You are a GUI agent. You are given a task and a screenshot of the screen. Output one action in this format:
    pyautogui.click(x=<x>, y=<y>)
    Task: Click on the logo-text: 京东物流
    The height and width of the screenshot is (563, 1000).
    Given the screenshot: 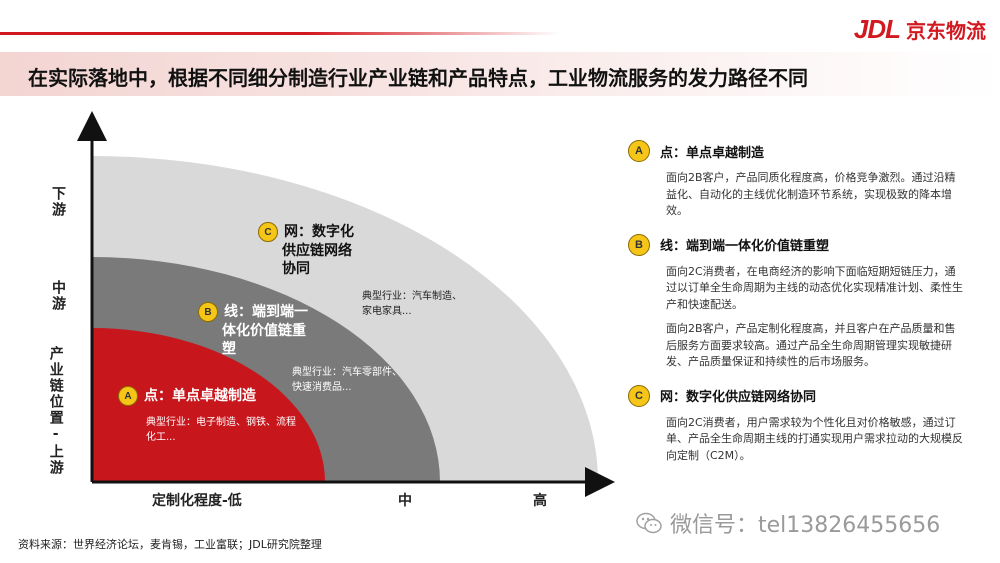 What is the action you would take?
    pyautogui.click(x=946, y=31)
    